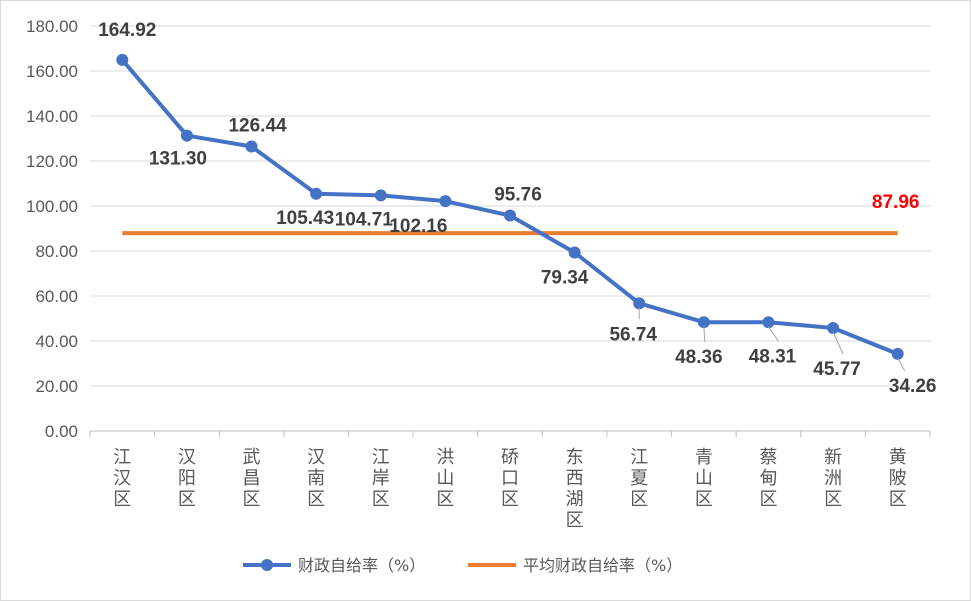 Image resolution: width=971 pixels, height=601 pixels. What do you see at coordinates (896, 202) in the screenshot?
I see `average-label: 87.96` at bounding box center [896, 202].